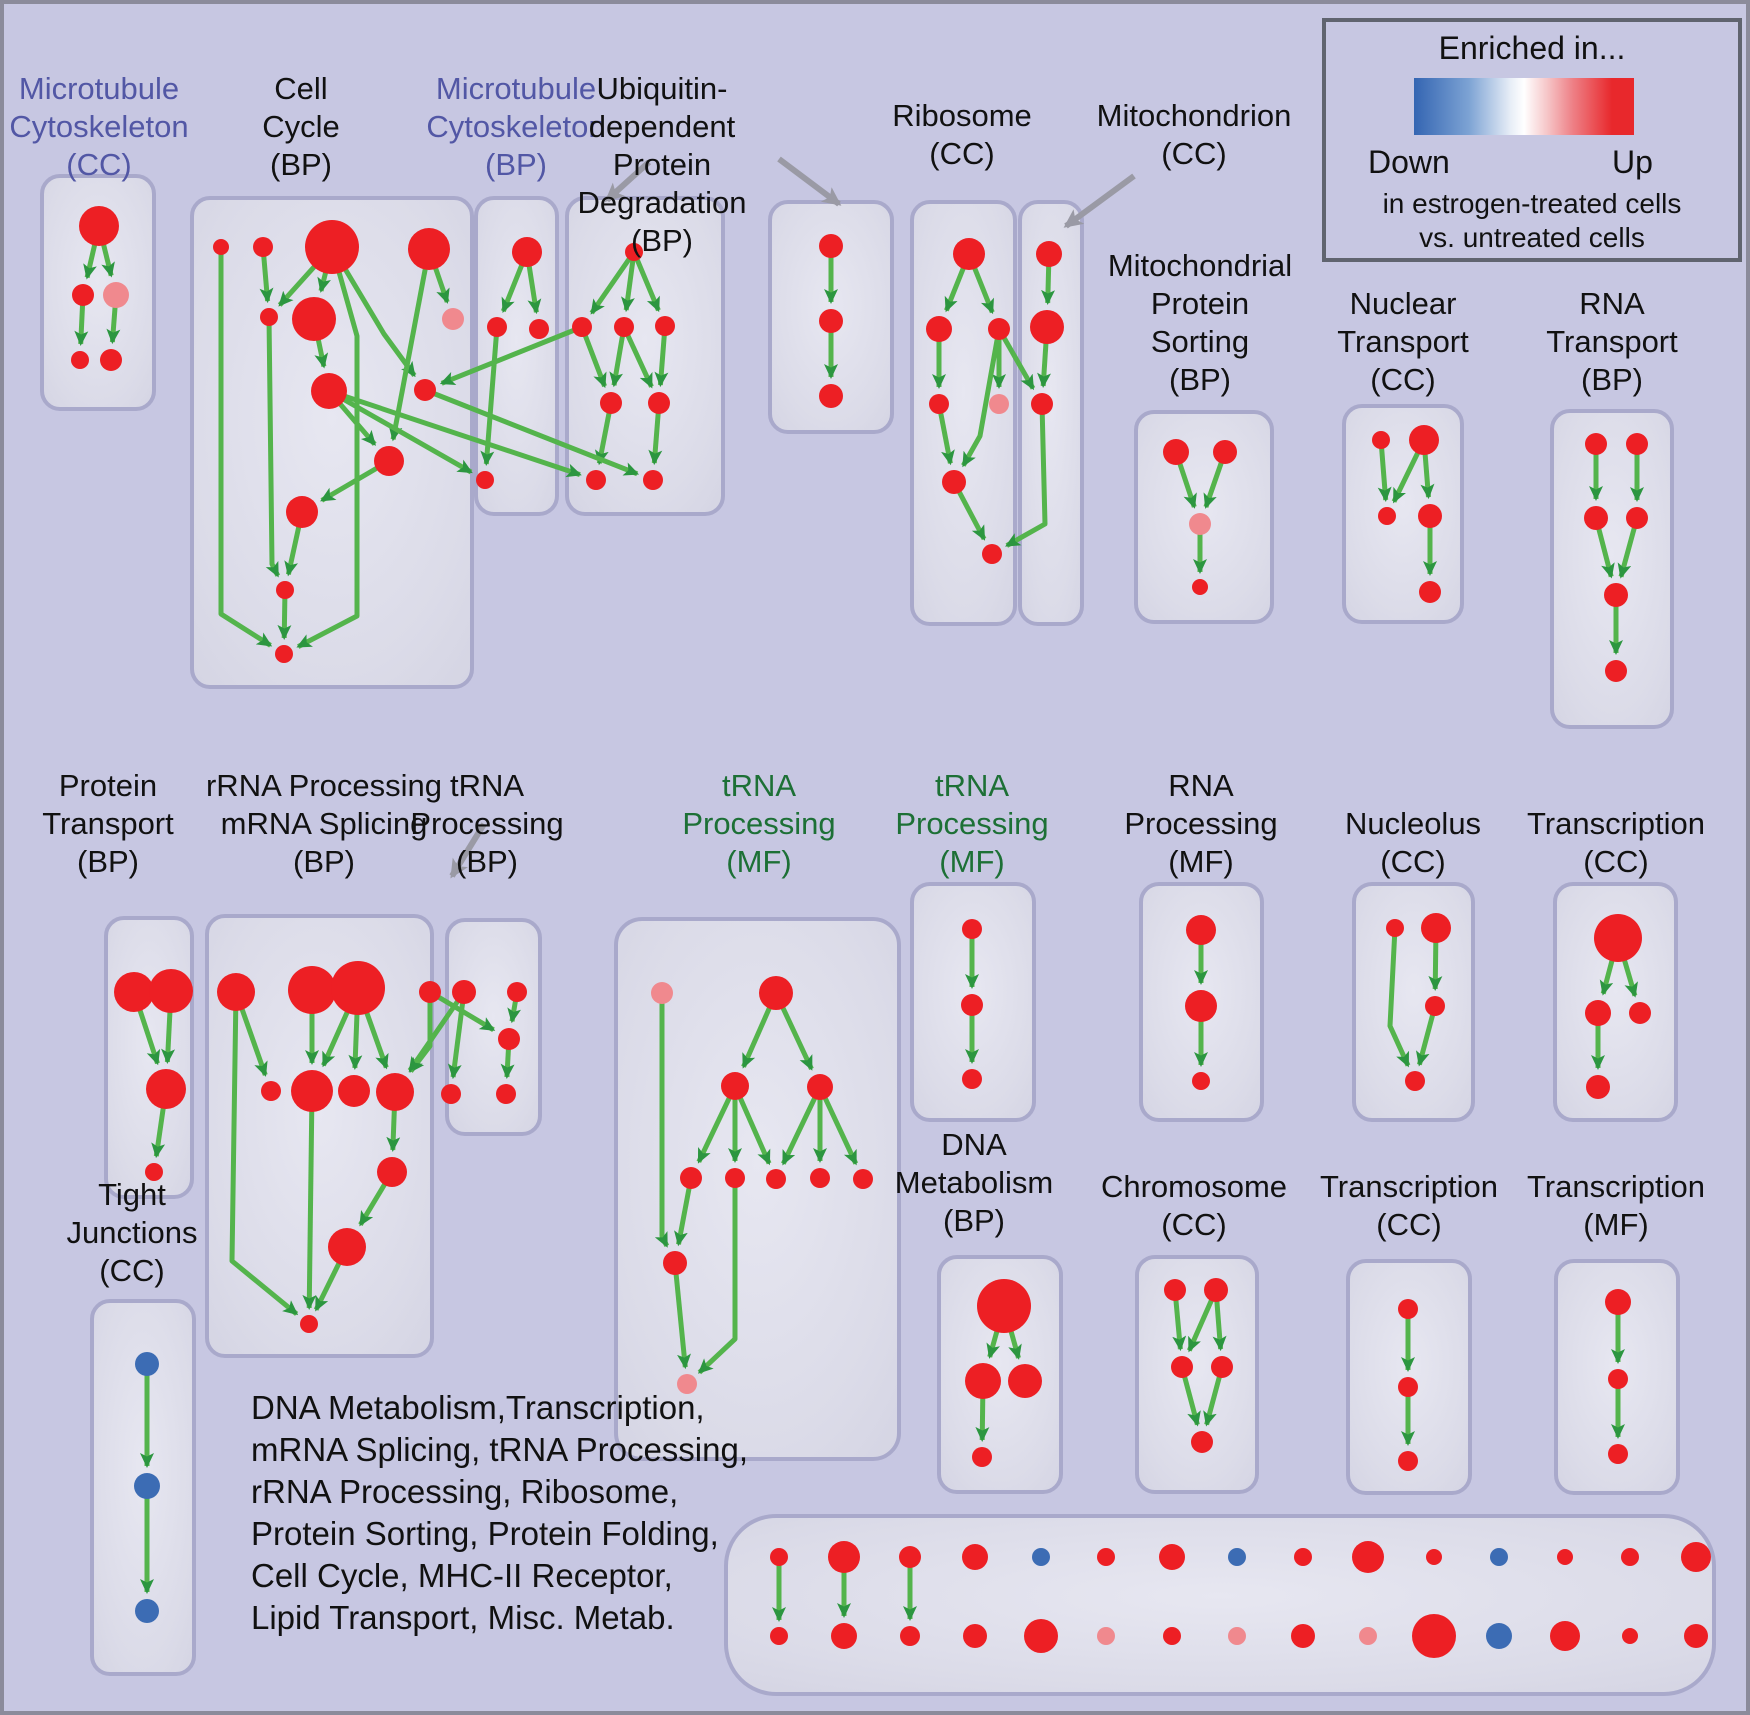 This screenshot has height=1715, width=1750. Describe the element at coordinates (974, 1144) in the screenshot. I see `label-dna-metabolism-line-0: DNA` at that location.